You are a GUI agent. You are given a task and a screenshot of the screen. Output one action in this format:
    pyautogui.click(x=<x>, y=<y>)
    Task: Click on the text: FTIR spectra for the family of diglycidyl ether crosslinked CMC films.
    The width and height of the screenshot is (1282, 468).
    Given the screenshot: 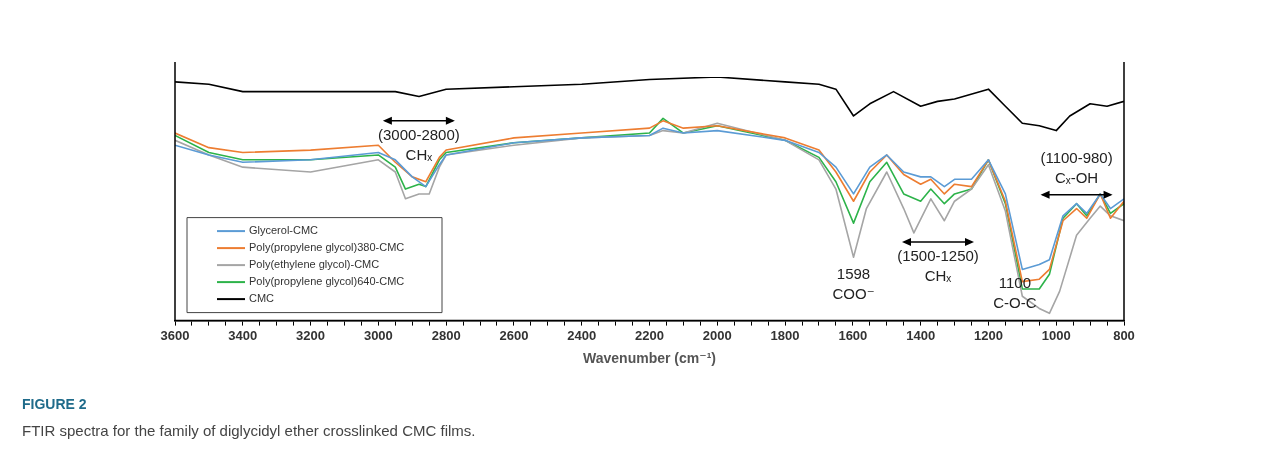 What is the action you would take?
    pyautogui.click(x=249, y=430)
    